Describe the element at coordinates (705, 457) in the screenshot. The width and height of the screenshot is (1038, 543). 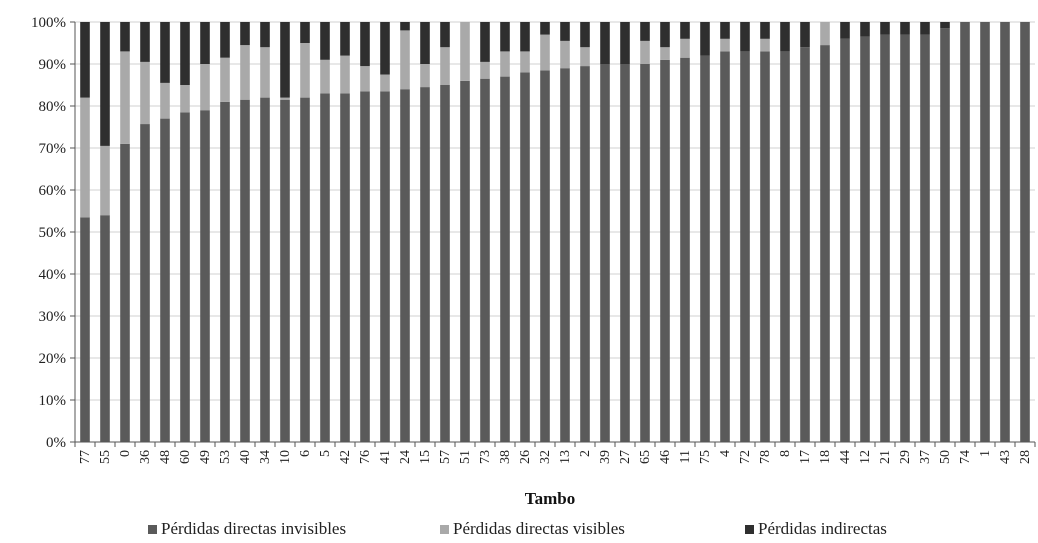
I see `x-tick-label: 75` at that location.